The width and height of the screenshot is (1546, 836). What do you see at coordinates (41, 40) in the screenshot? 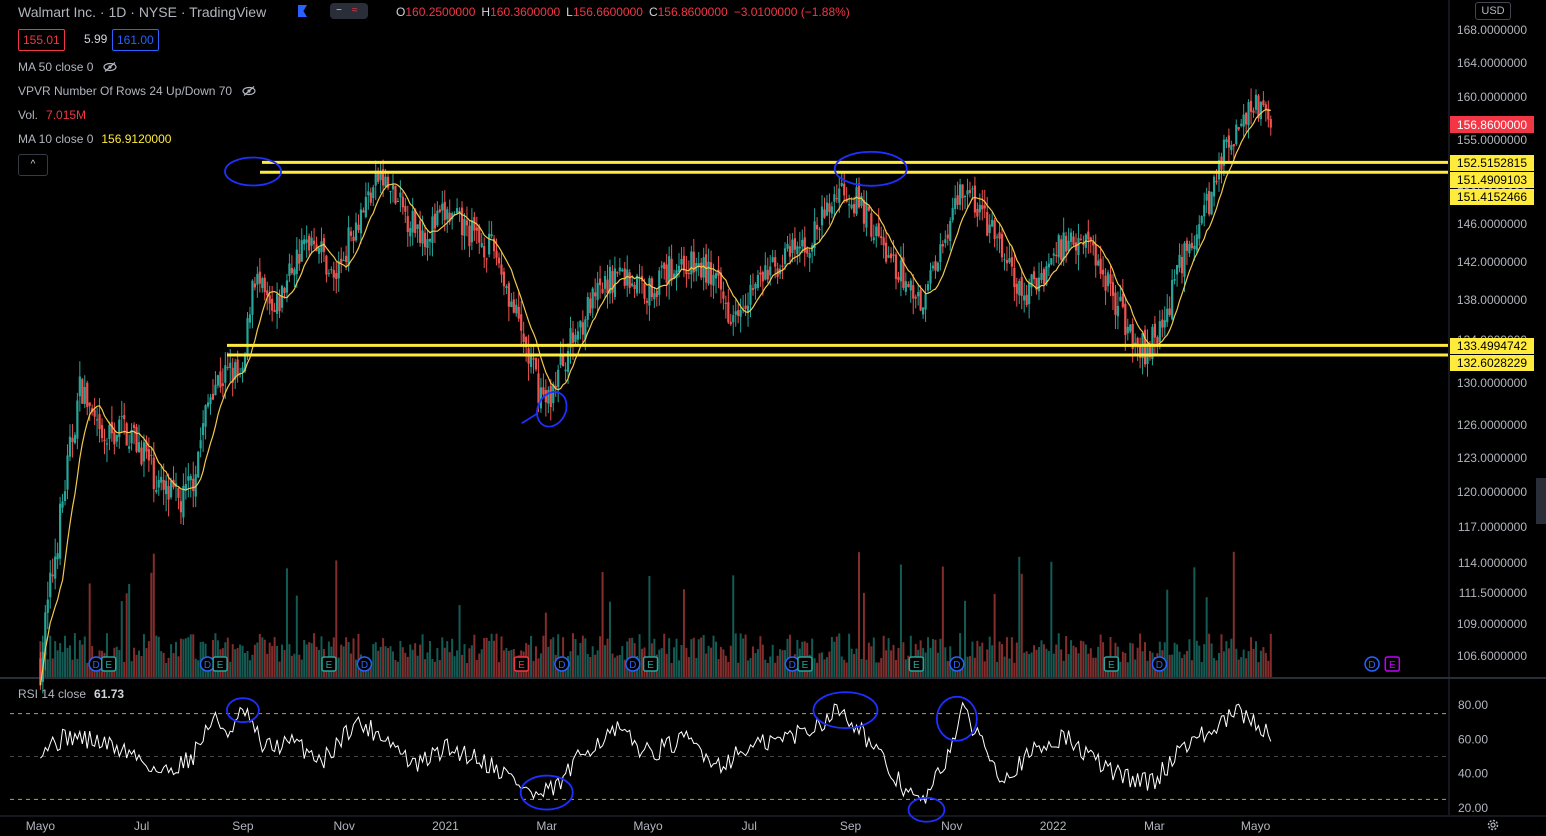
I see `bid-price: 155.01` at bounding box center [41, 40].